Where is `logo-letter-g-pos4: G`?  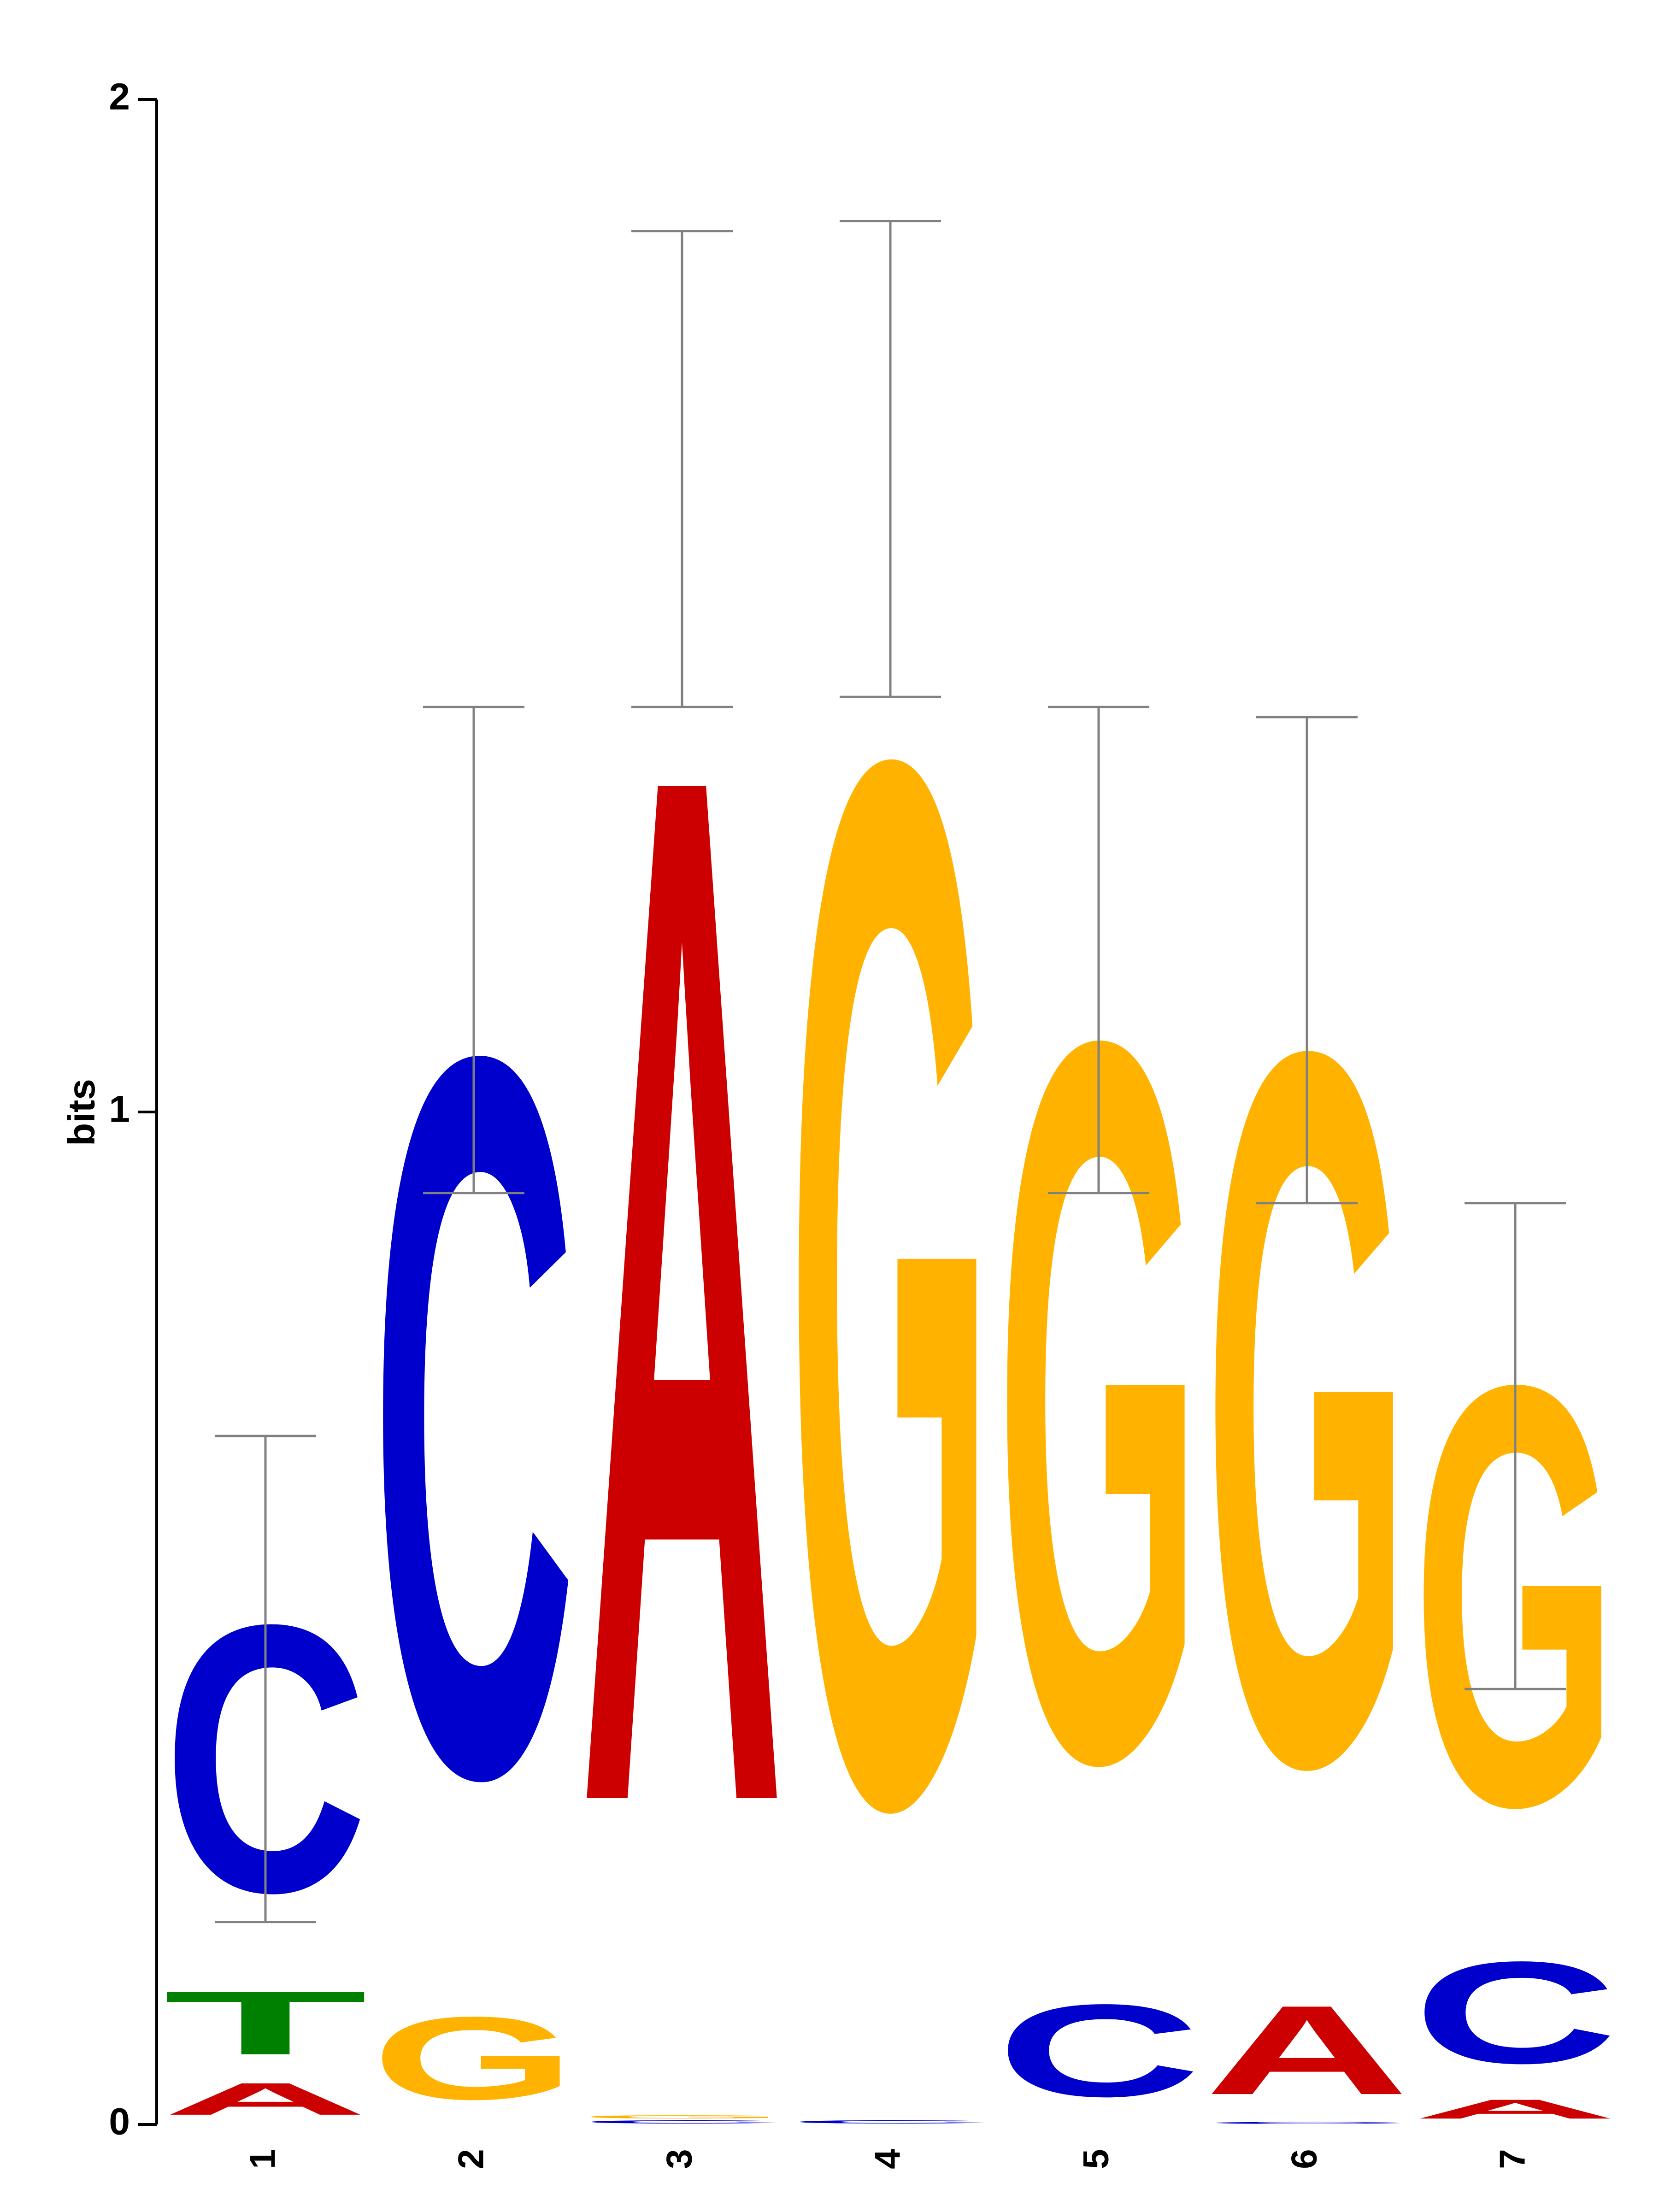
logo-letter-g-pos4: G is located at coordinates (890, 1283).